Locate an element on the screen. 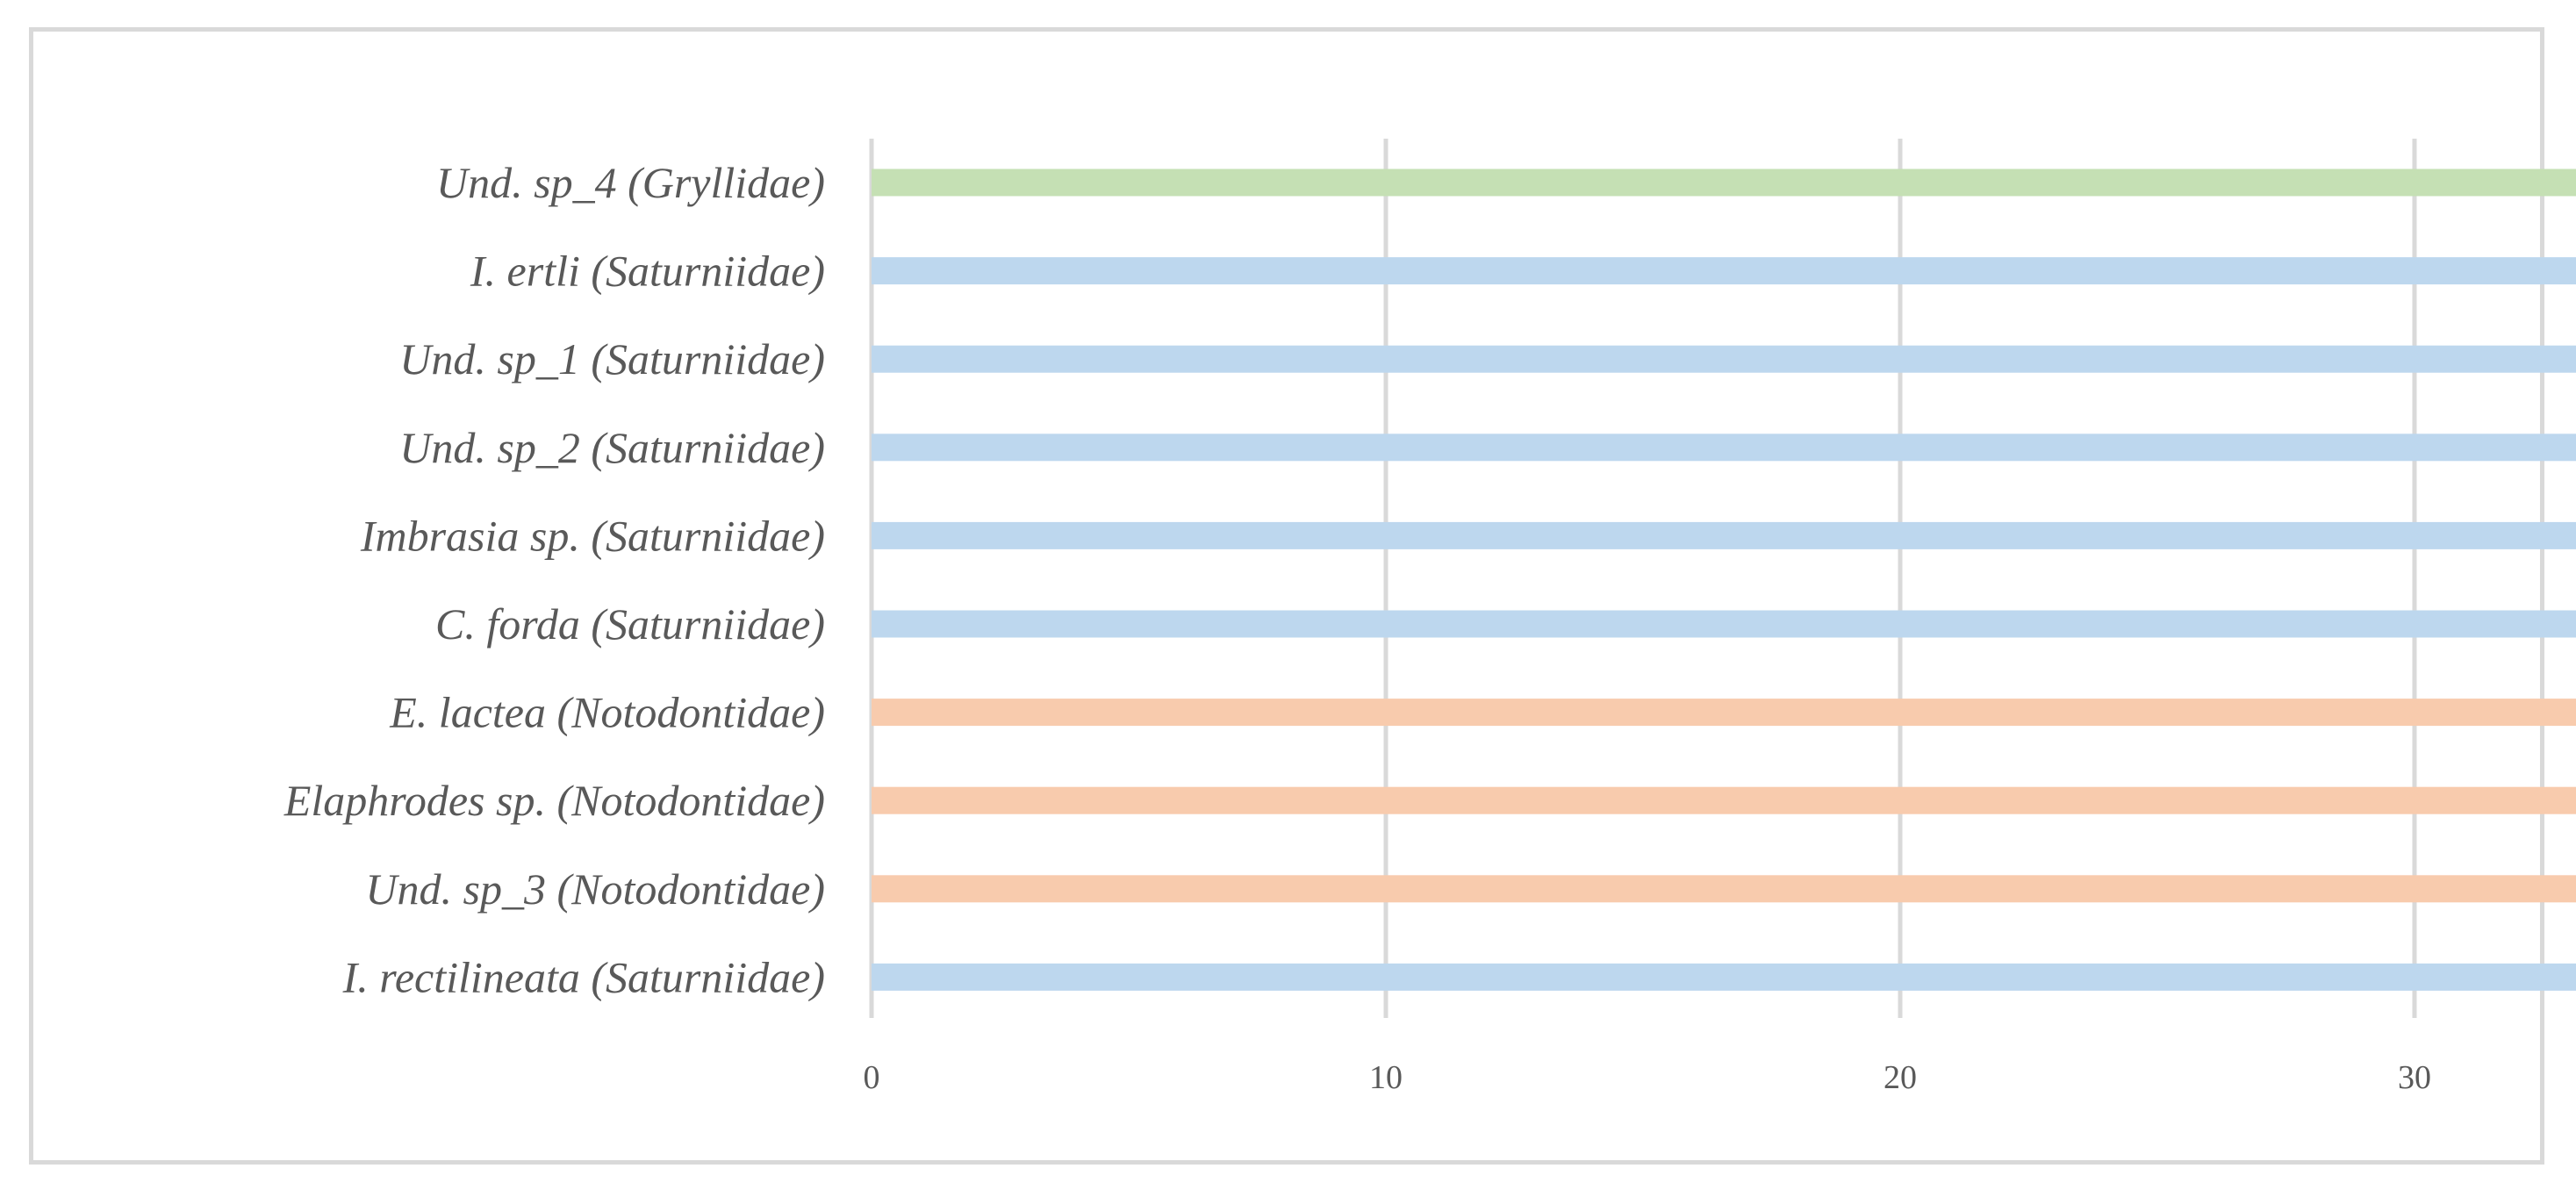 The width and height of the screenshot is (2576, 1197). category-label: C. forda (Saturniidae) is located at coordinates (630, 624).